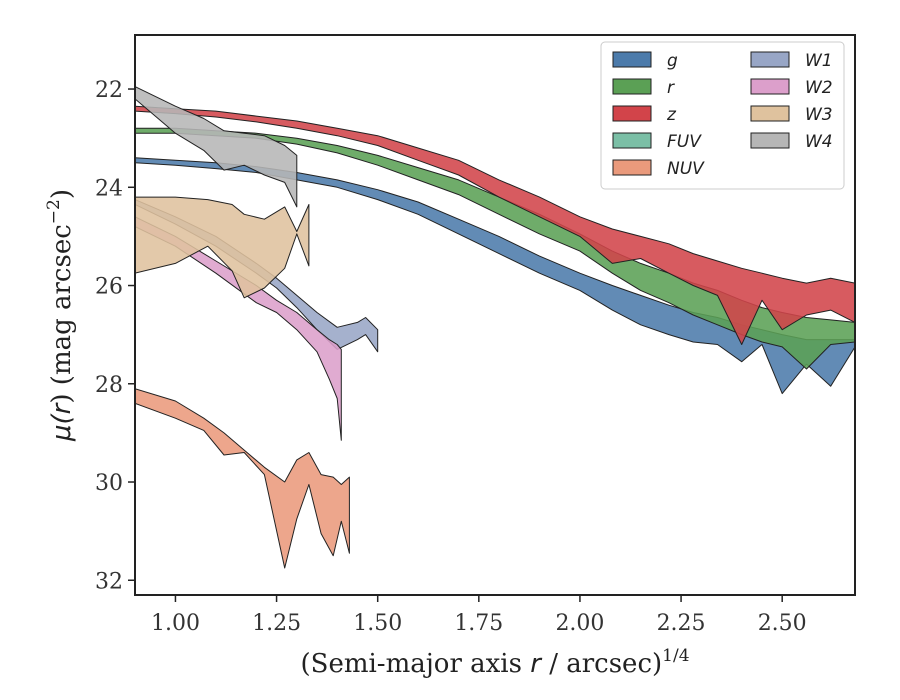 The image size is (900, 700). I want to click on legend-swatch-r, so click(632, 86).